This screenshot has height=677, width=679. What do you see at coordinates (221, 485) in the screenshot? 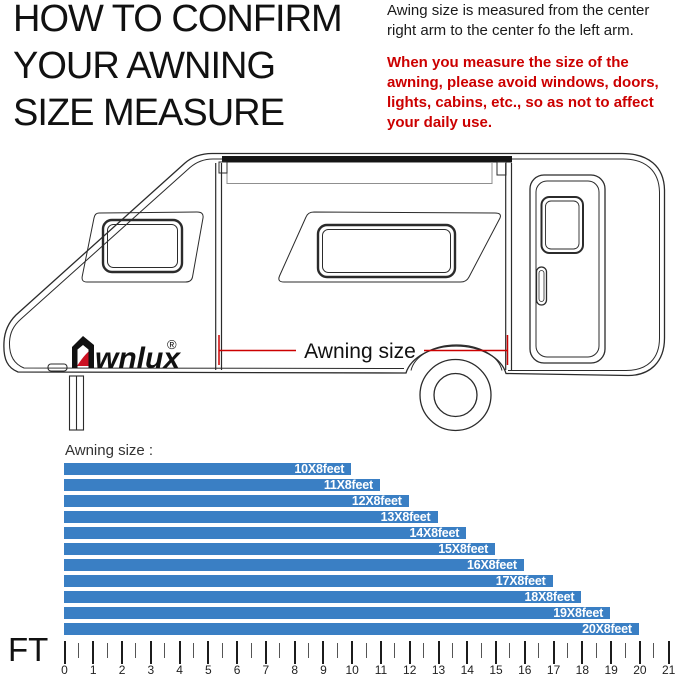
I see `awning-size-bar: 11X8feet` at bounding box center [221, 485].